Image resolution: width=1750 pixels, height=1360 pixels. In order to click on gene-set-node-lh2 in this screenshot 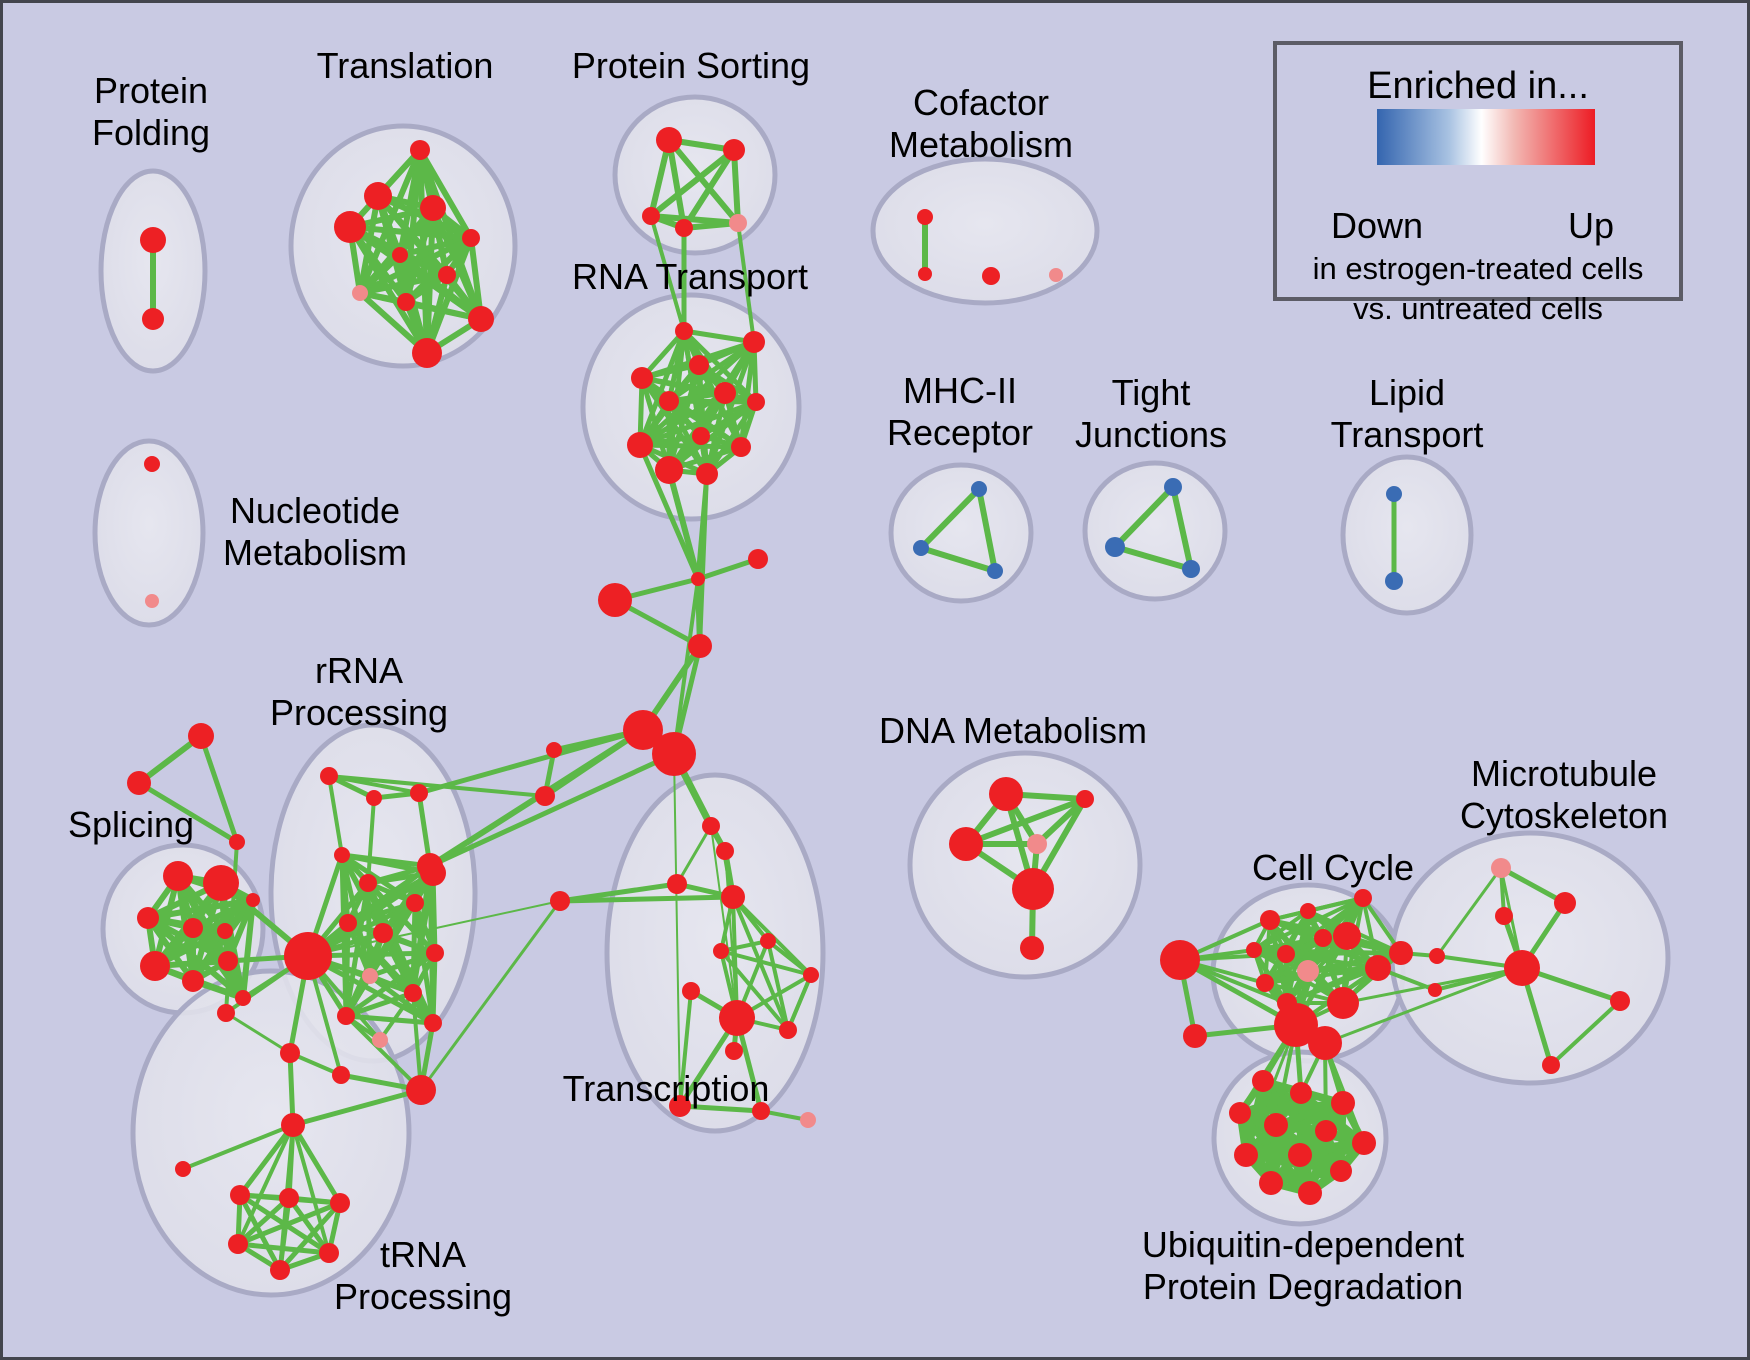, I will do `click(545, 796)`.